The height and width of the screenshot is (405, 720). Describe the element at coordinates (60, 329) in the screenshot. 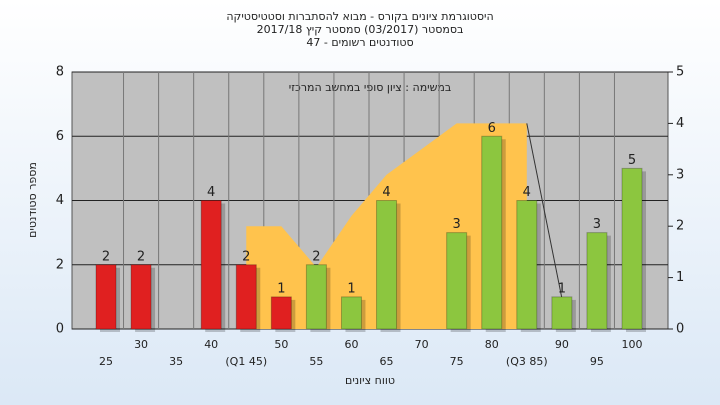

I see `y-tick-label: 0` at that location.